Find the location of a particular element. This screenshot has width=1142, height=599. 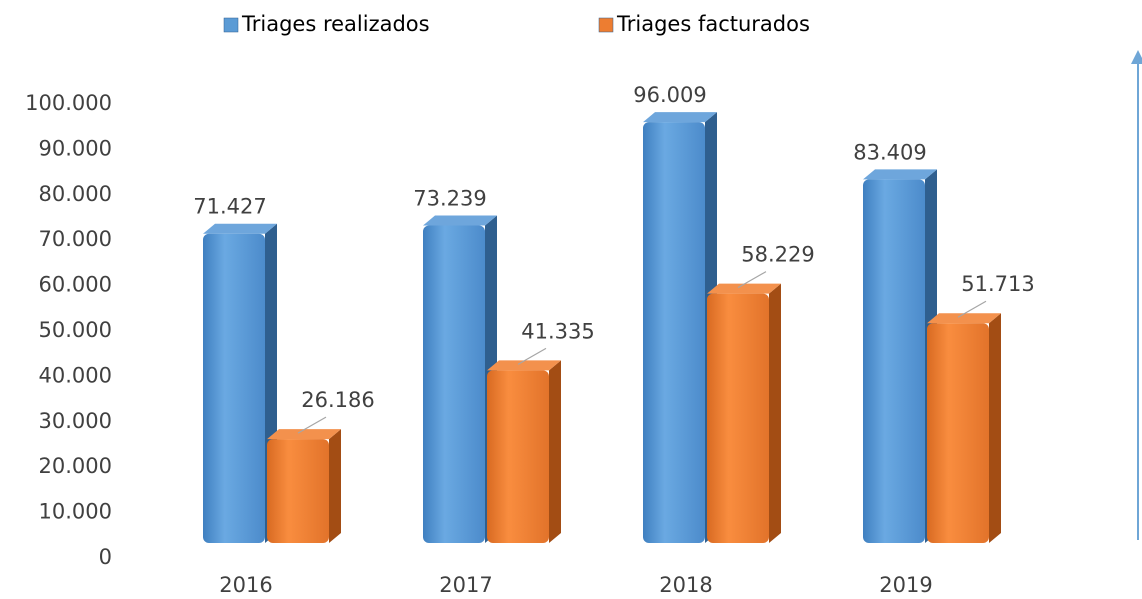

data-label: 96.009 is located at coordinates (669, 95).